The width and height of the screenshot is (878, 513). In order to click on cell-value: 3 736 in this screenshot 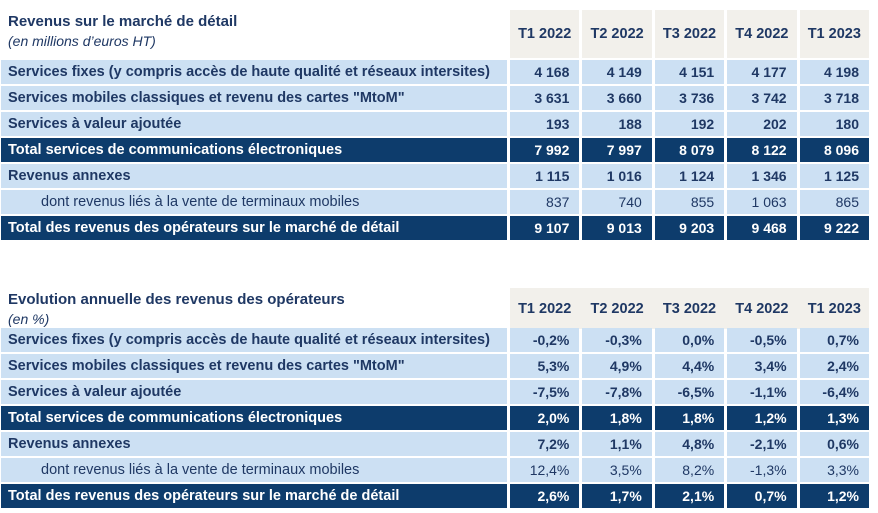, I will do `click(689, 98)`.